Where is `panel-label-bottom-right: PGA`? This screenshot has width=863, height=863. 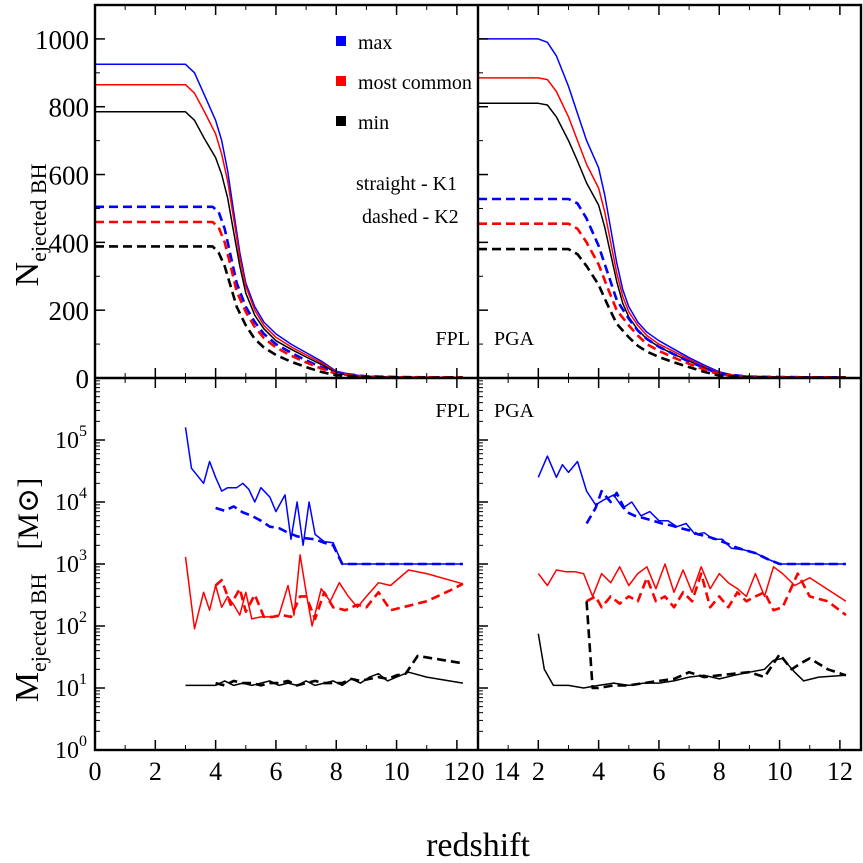 panel-label-bottom-right: PGA is located at coordinates (514, 411).